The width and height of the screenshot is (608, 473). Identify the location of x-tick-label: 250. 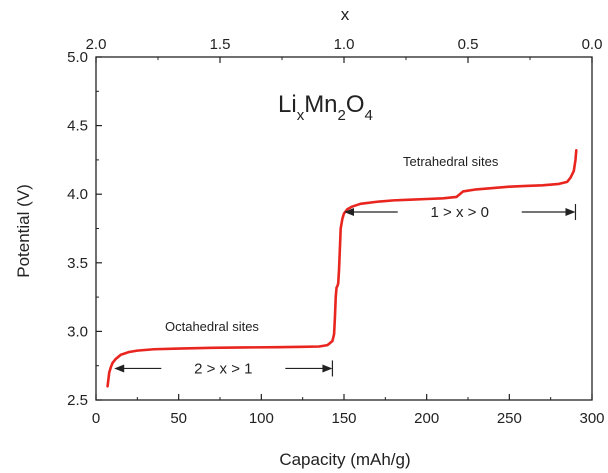
(509, 418).